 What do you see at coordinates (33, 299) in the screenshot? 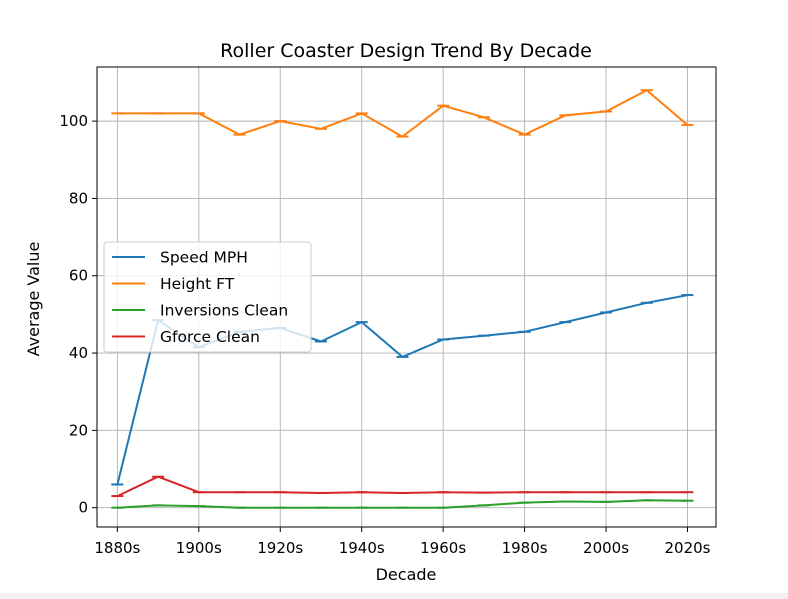
I see `y-axis-label: Average Value` at bounding box center [33, 299].